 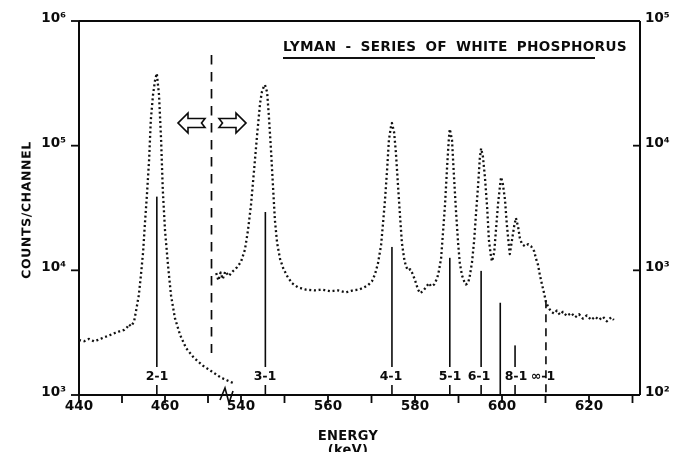 What do you see at coordinates (415, 406) in the screenshot?
I see `x-tick-label-580: 580` at bounding box center [415, 406].